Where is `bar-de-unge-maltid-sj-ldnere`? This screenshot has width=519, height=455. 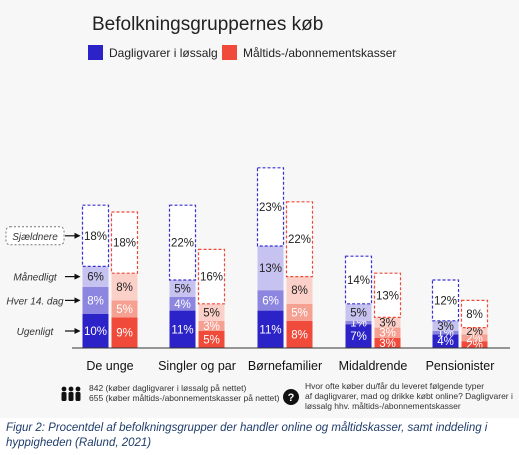
bar-de-unge-maltid-sj-ldnere is located at coordinates (124, 242).